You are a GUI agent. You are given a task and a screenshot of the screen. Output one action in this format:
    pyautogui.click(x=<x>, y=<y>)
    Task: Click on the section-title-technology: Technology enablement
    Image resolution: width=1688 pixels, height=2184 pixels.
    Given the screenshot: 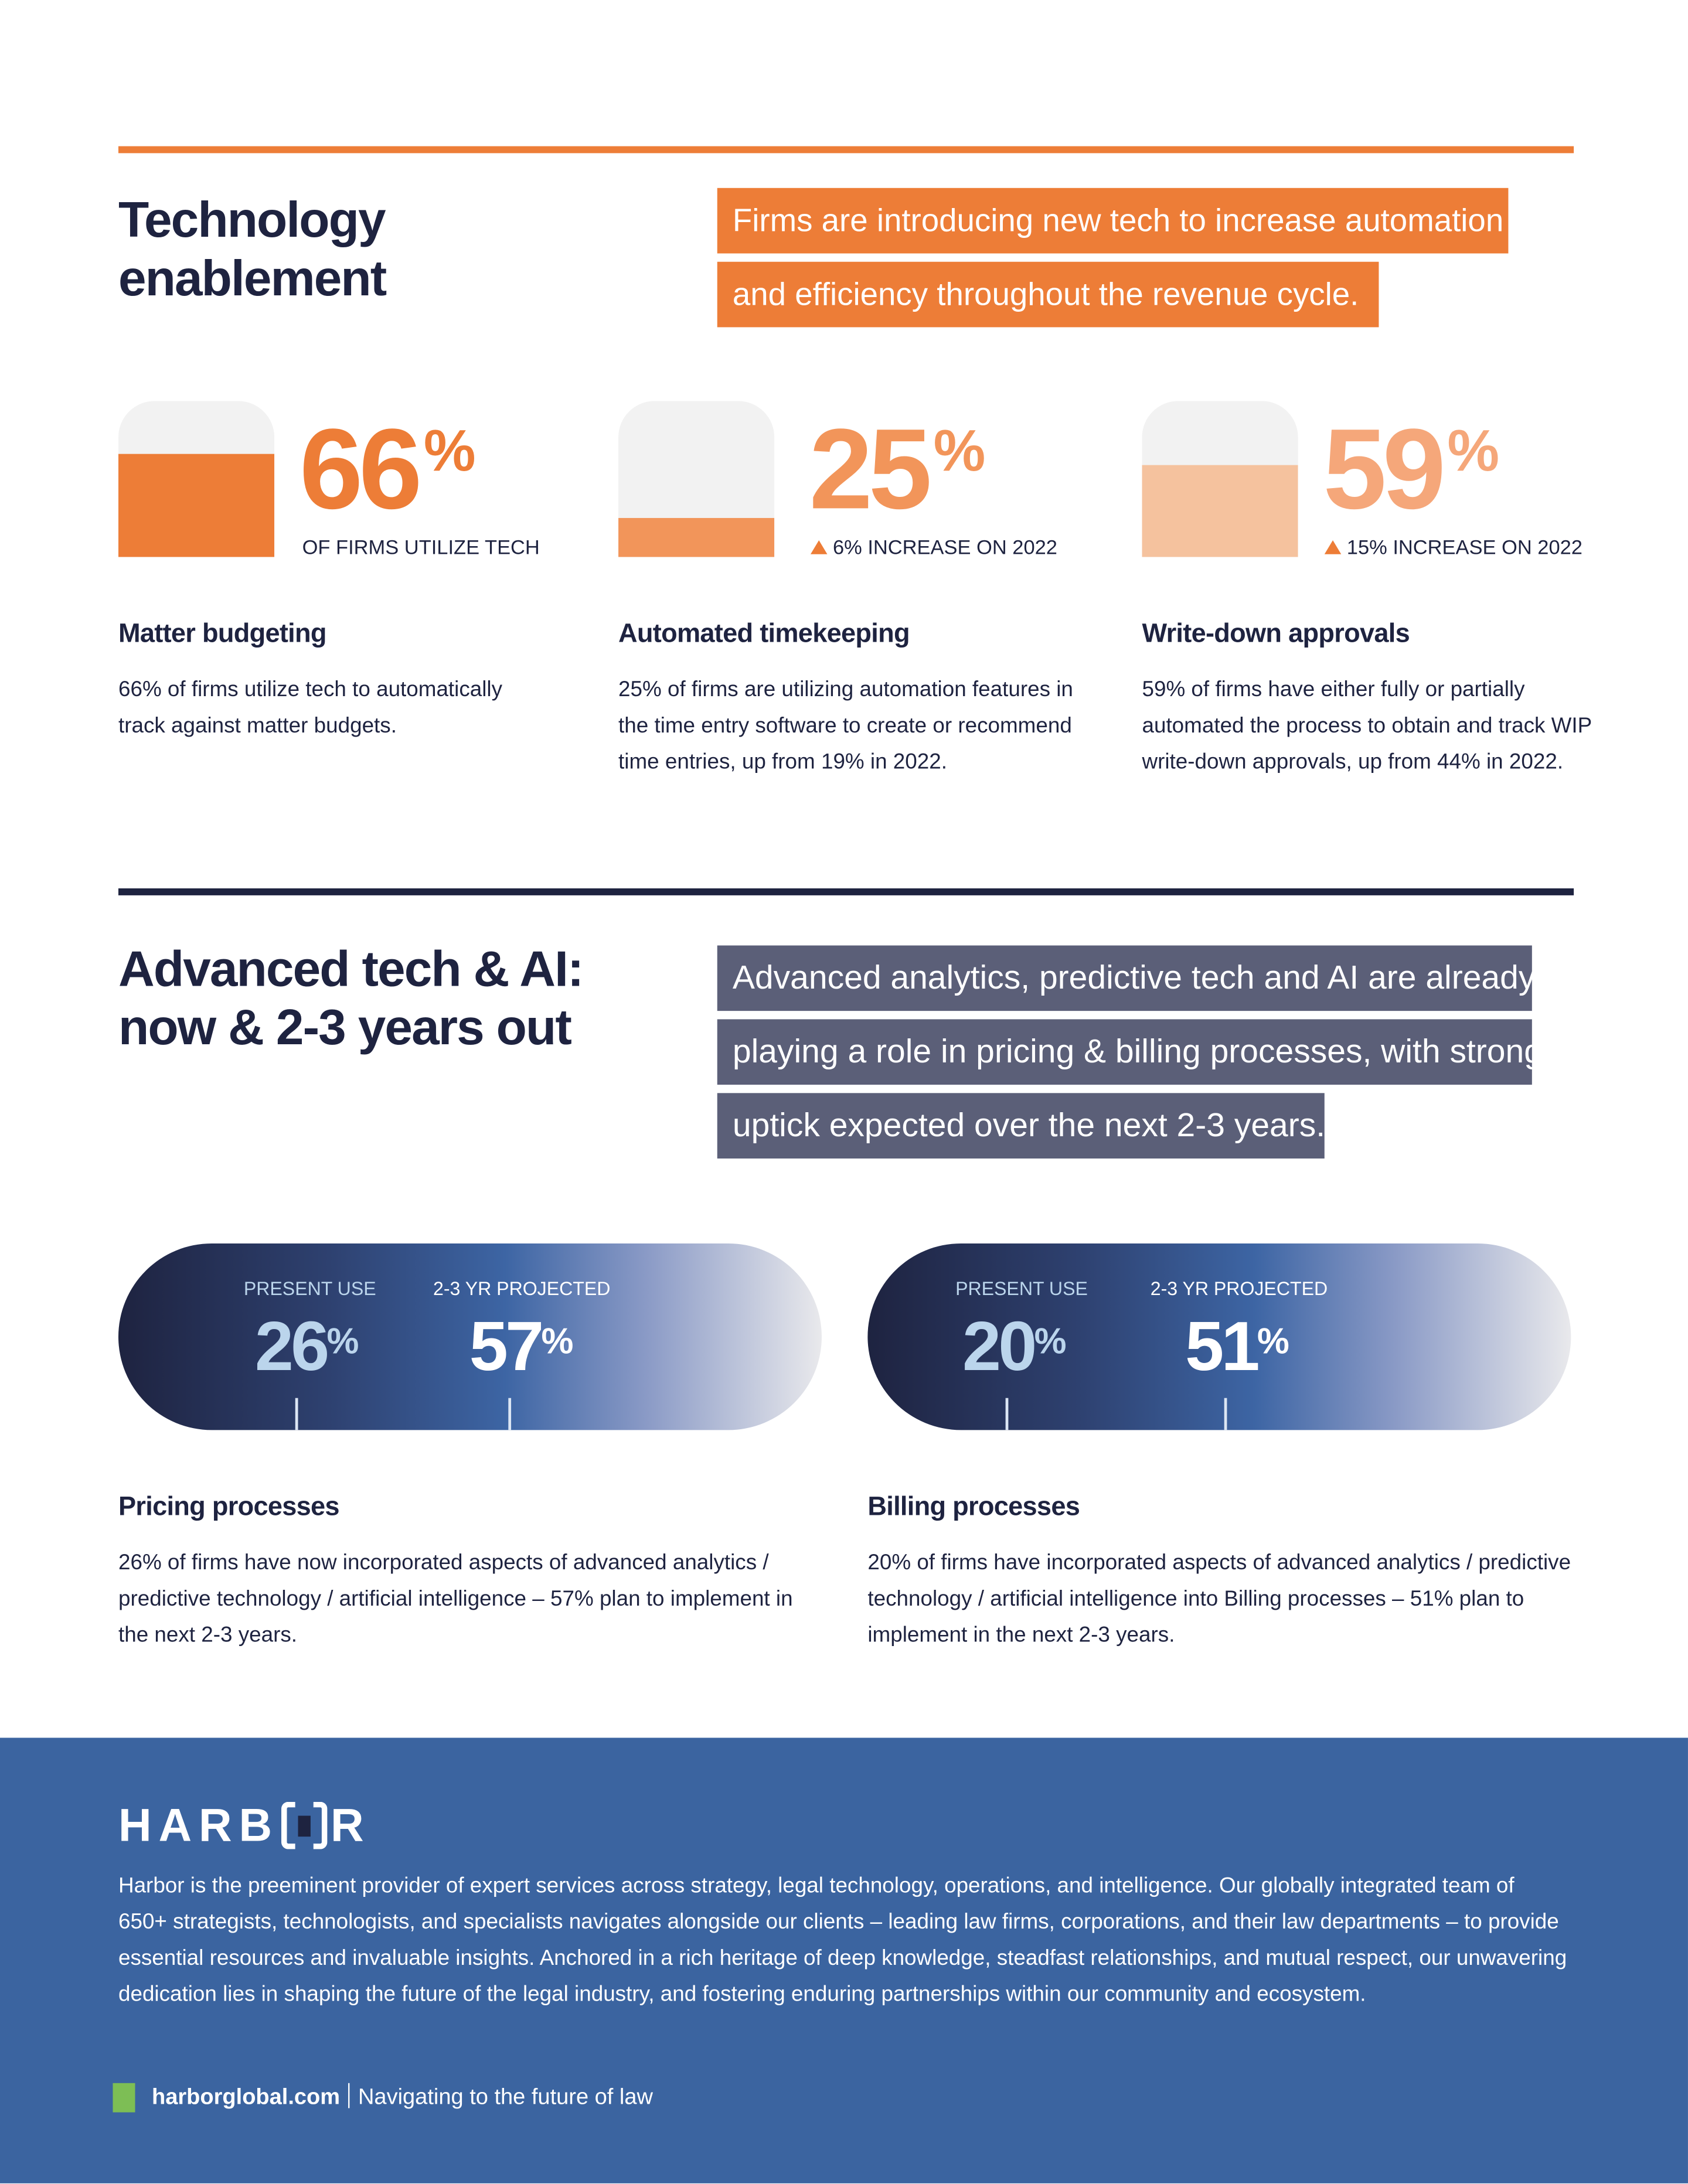 What is the action you would take?
    pyautogui.click(x=253, y=249)
    